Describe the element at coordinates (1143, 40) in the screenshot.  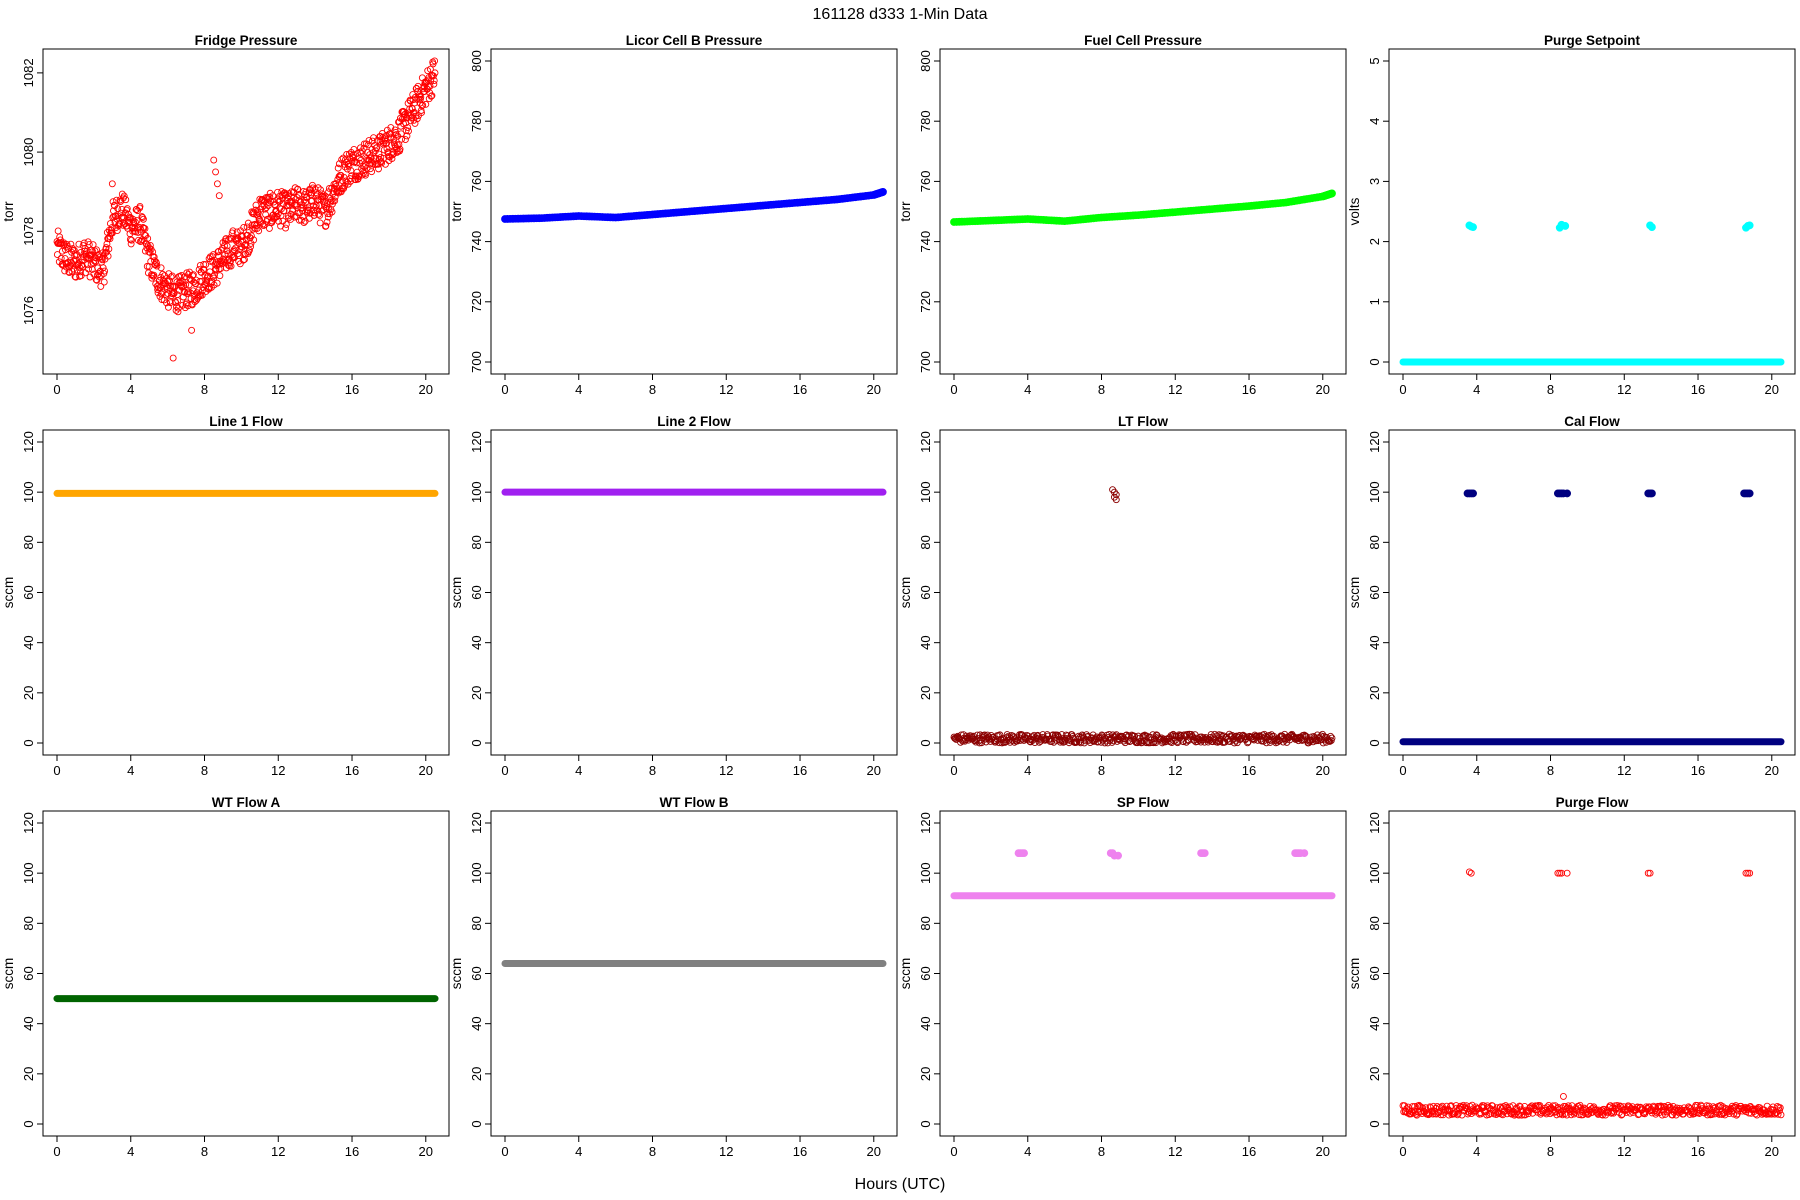
I see `panel-title: Fuel Cell Pressure` at that location.